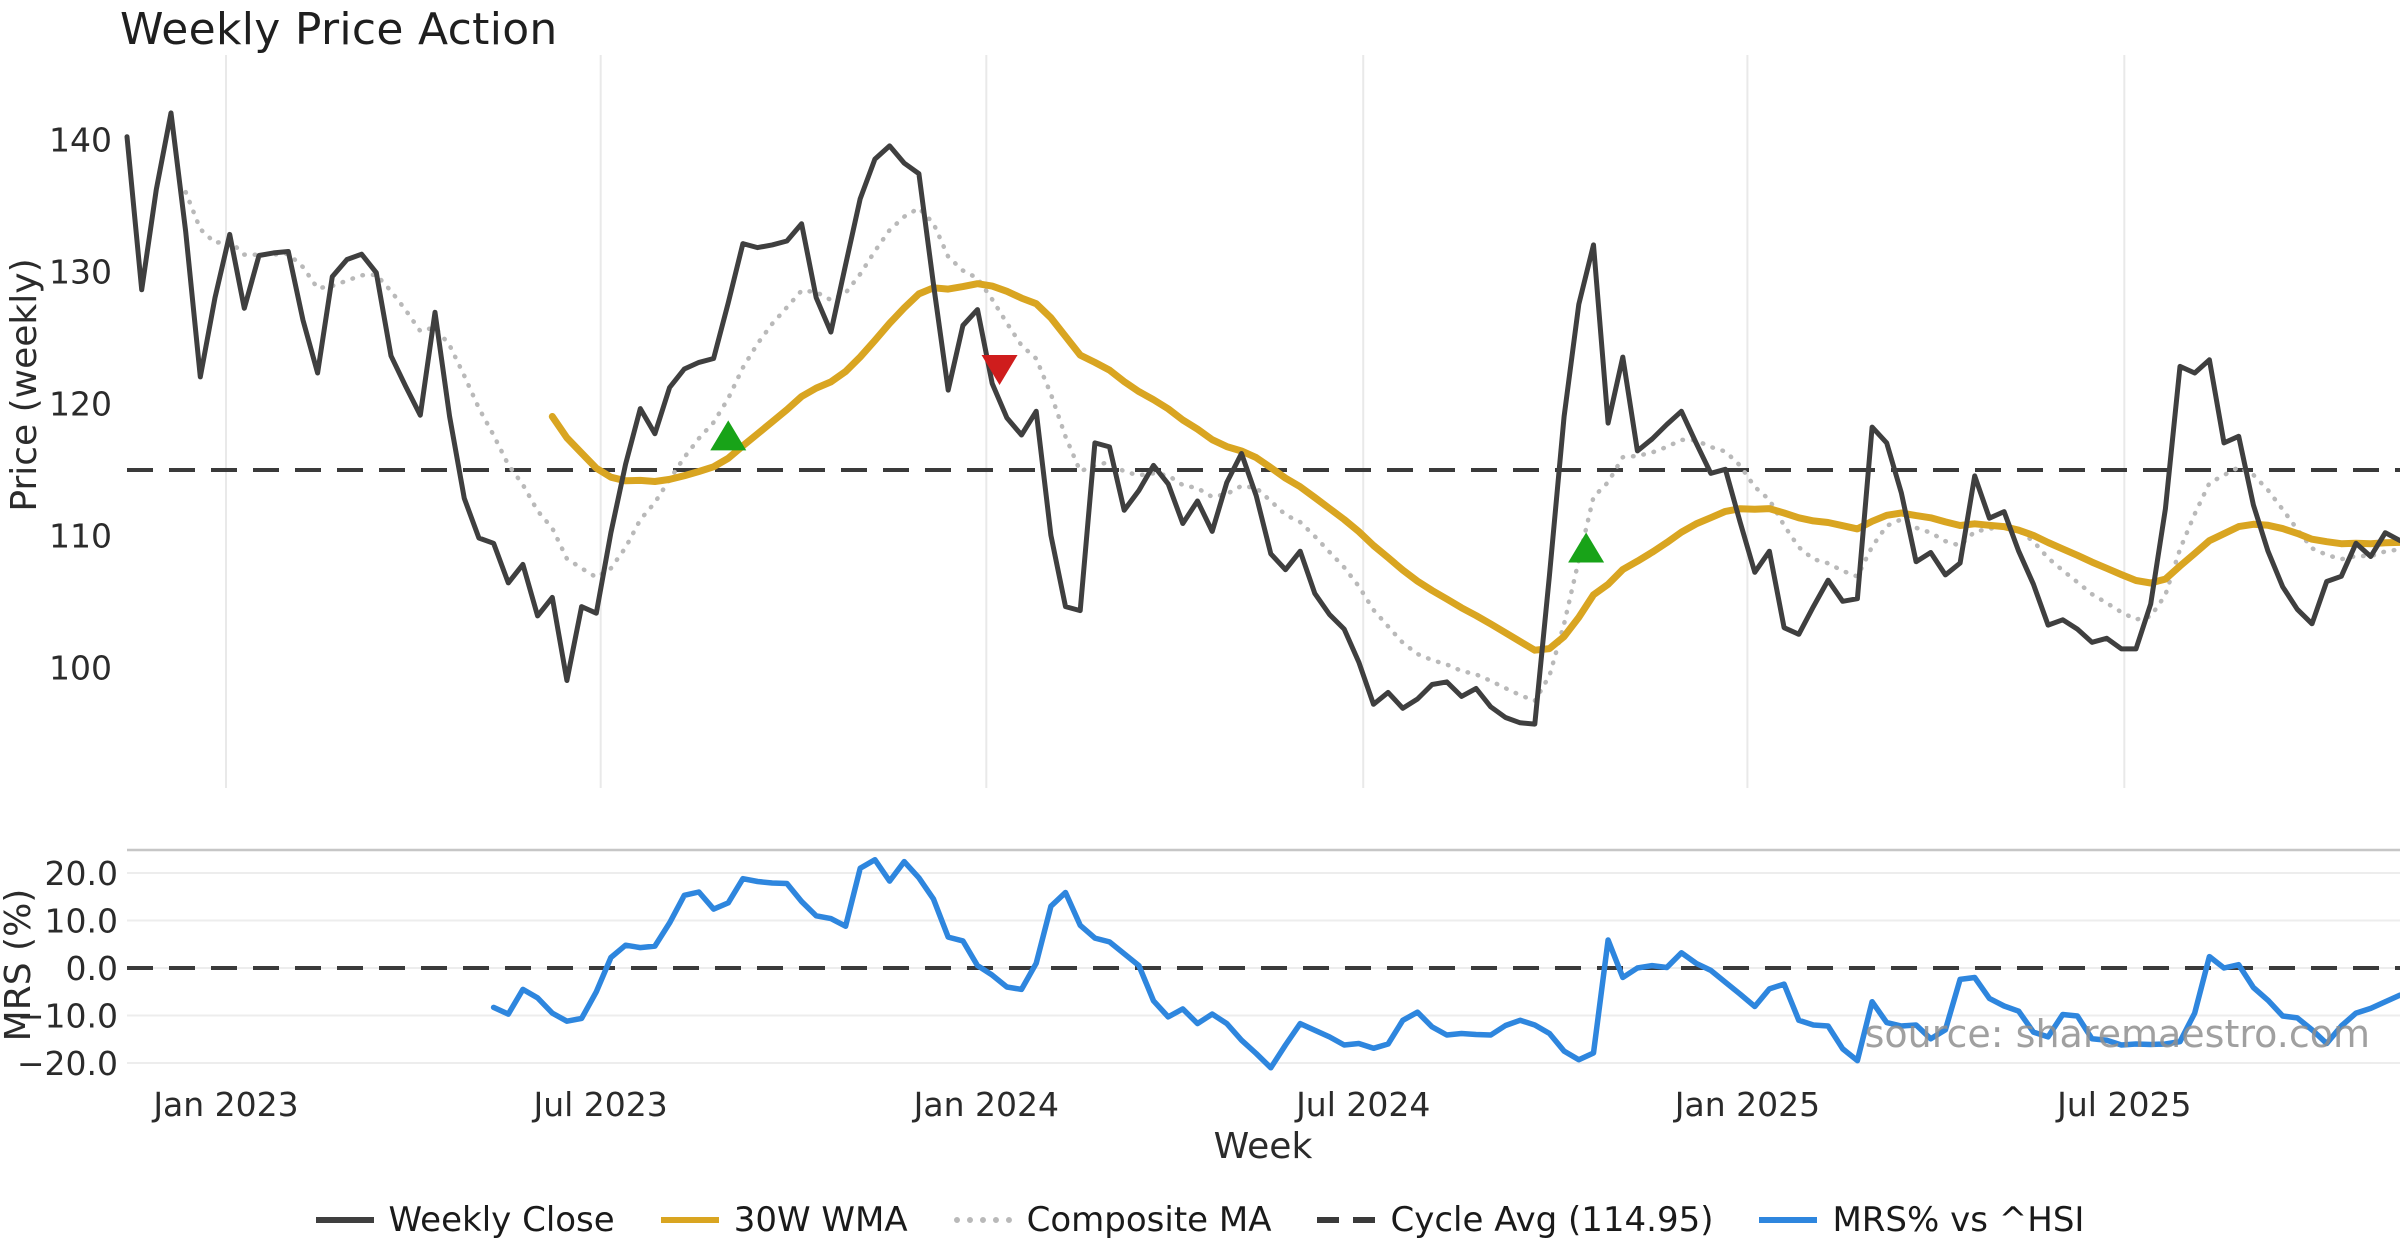 The width and height of the screenshot is (2400, 1260). What do you see at coordinates (344, 1220) in the screenshot?
I see `weekly-close-line-swatch-icon` at bounding box center [344, 1220].